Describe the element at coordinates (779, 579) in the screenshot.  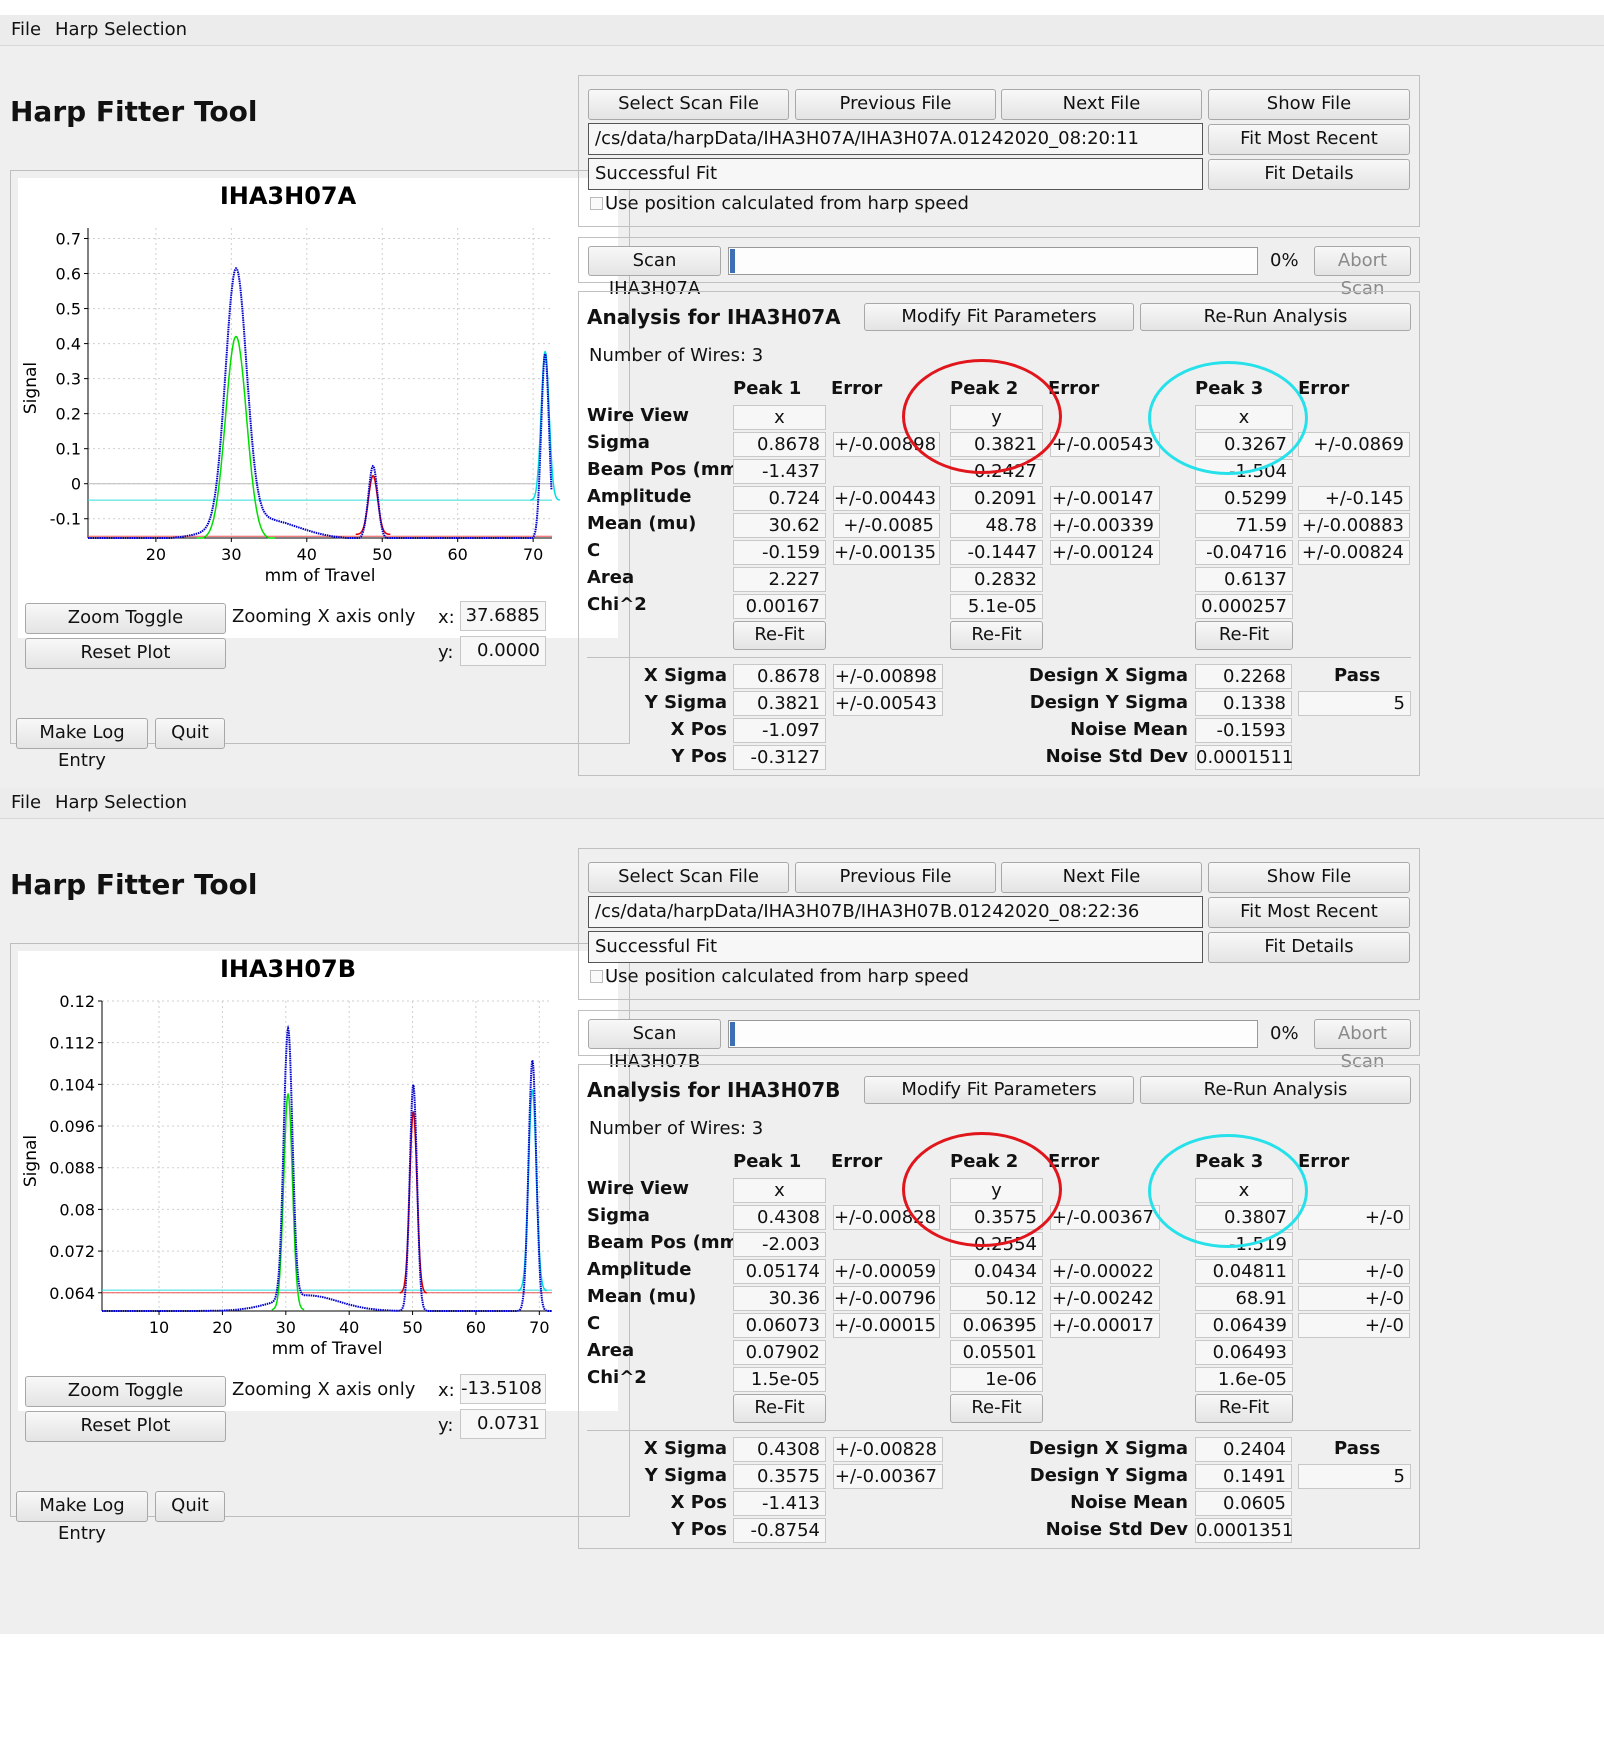
I see `area-peak1-value: 2.227` at that location.